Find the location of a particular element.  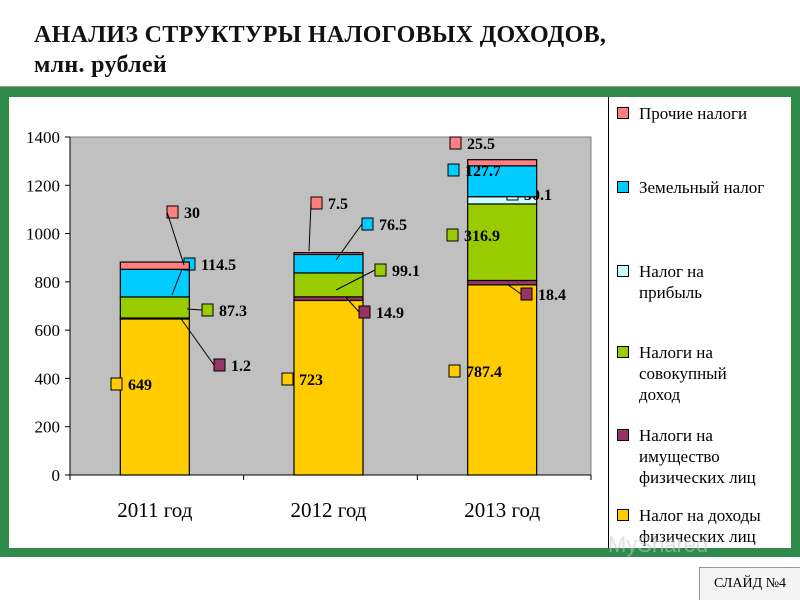

y-tick-label: 1000 is located at coordinates (43, 234).